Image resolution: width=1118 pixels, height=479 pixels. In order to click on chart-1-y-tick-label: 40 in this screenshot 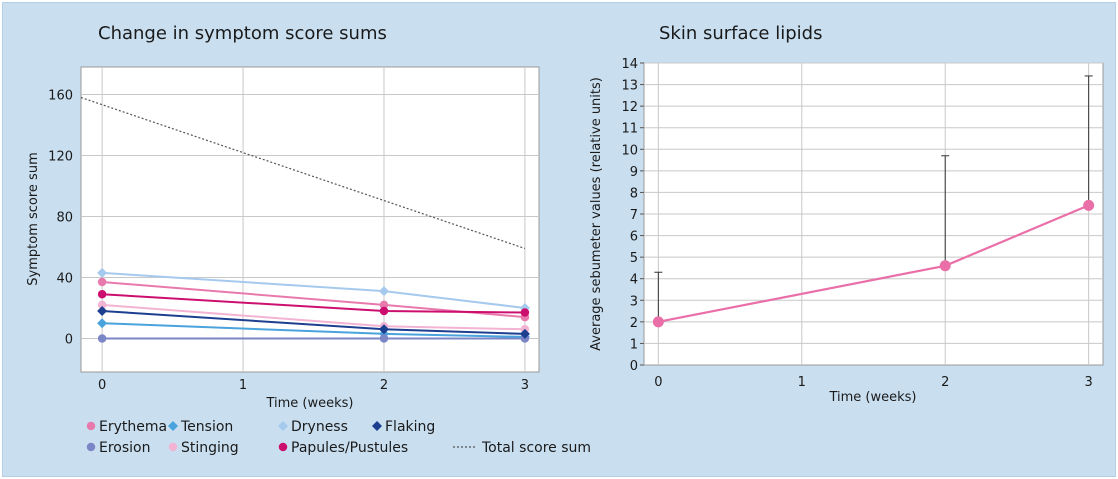, I will do `click(64, 278)`.